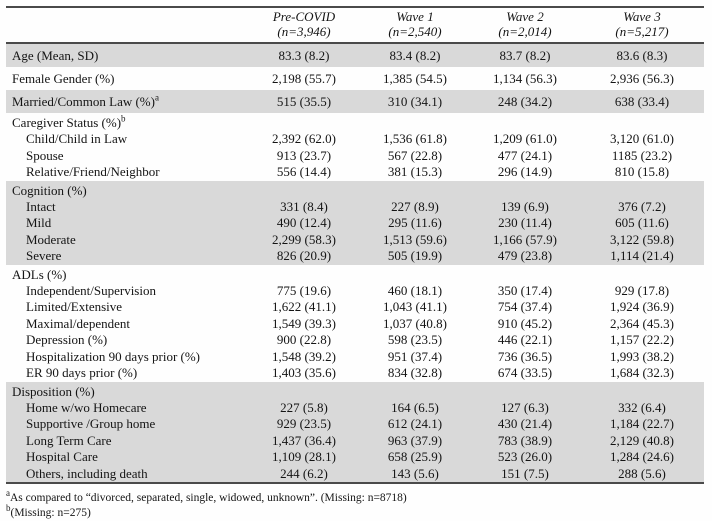 This screenshot has width=712, height=521. I want to click on cell-value: 83.4 (8.2), so click(415, 55).